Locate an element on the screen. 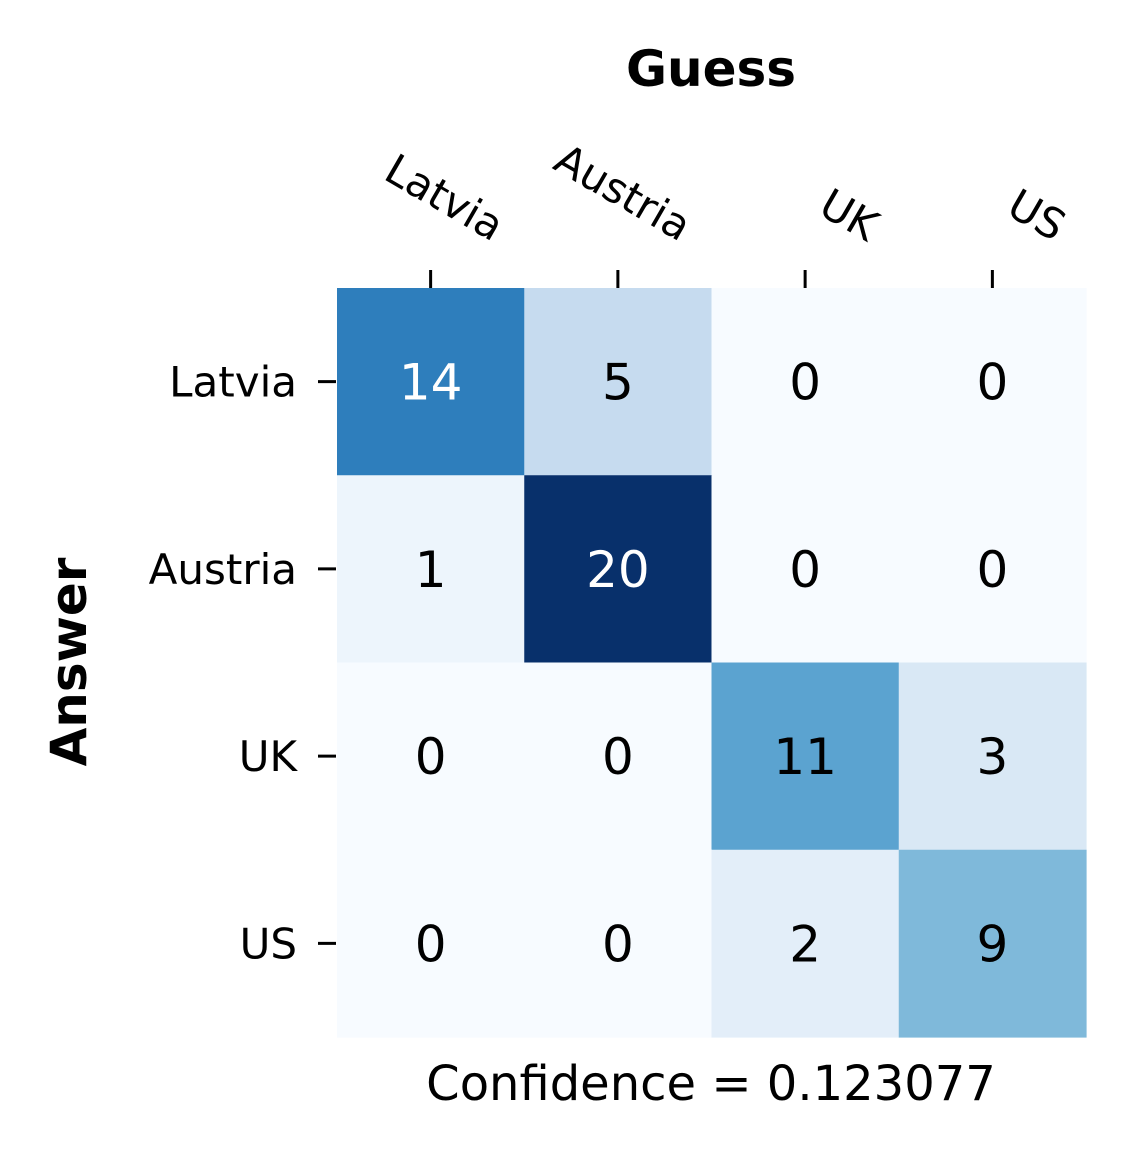 This screenshot has width=1125, height=1152. x-tick-label: Latvia is located at coordinates (444, 197).